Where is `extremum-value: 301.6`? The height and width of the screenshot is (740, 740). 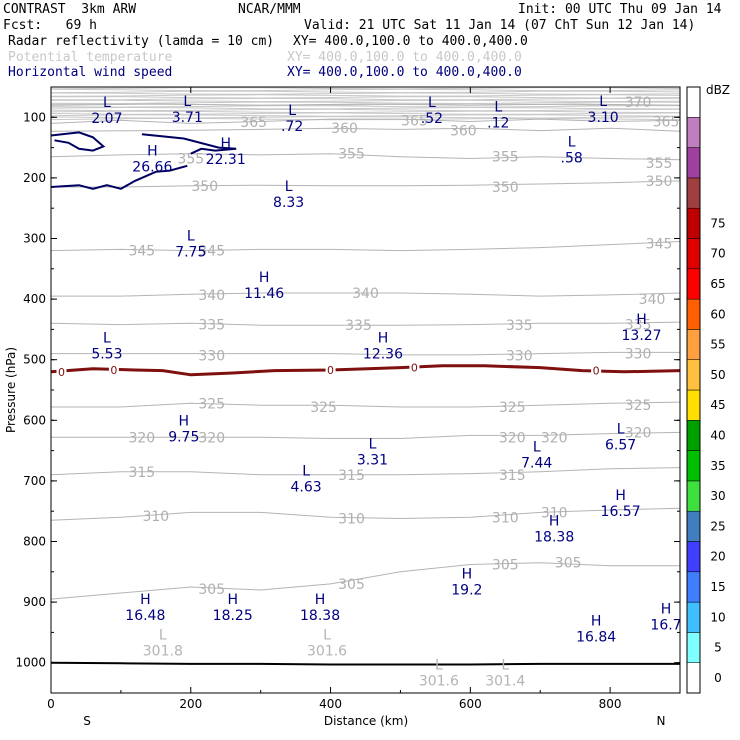
extremum-value: 301.6 is located at coordinates (327, 651).